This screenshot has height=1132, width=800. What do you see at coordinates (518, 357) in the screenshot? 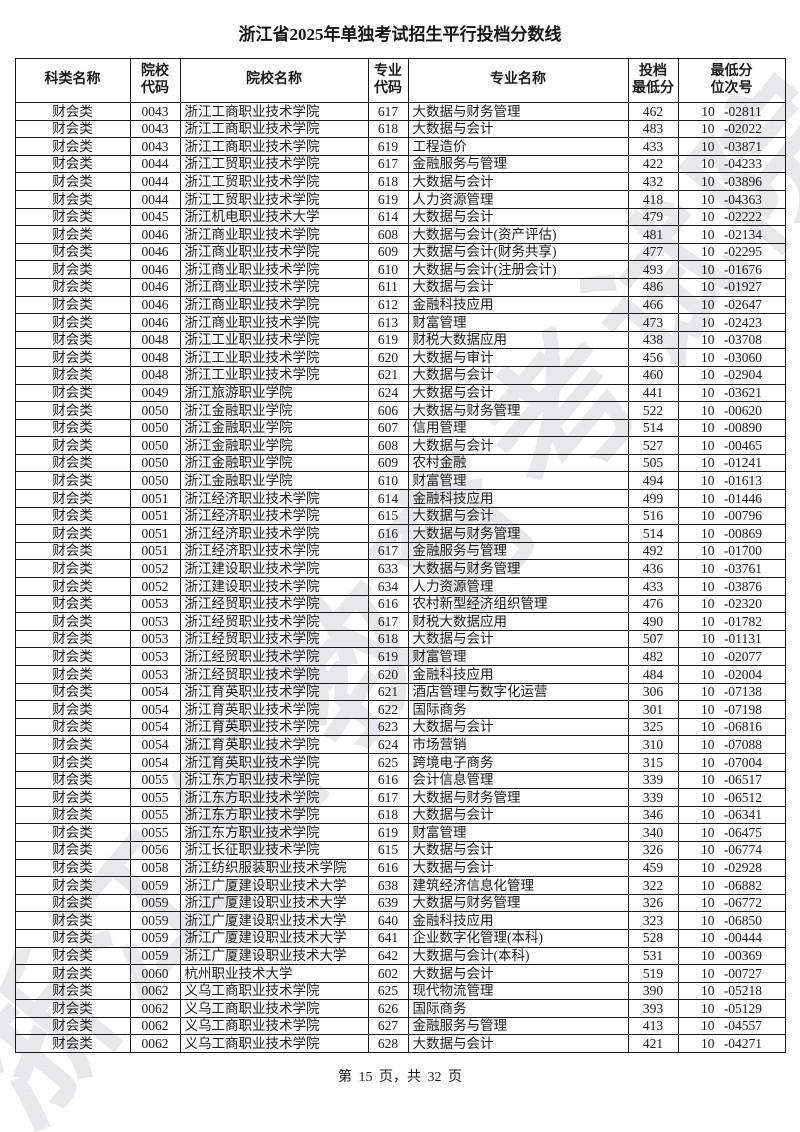
I see `major_name-cell: 大数据与审计` at bounding box center [518, 357].